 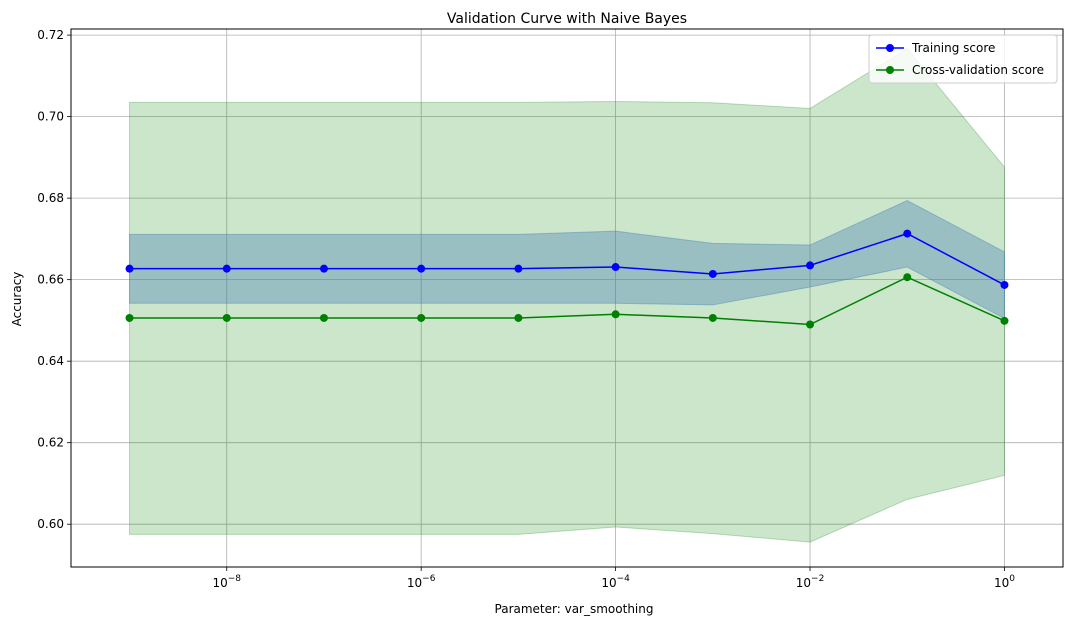 I want to click on cross-validation-score-line, so click(x=567, y=301).